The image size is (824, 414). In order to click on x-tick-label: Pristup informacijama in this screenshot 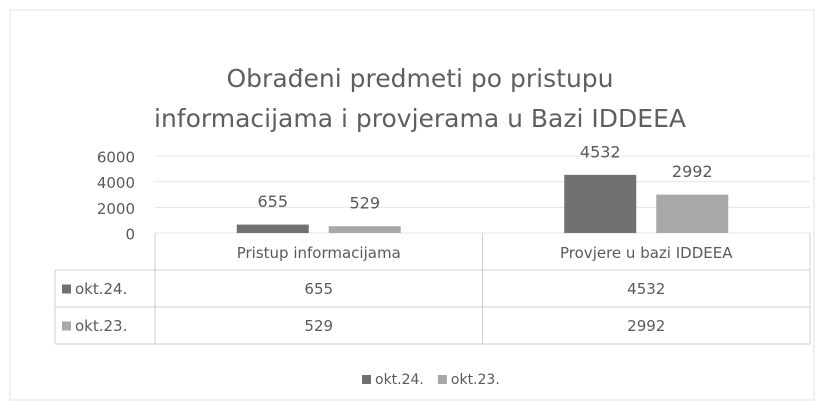, I will do `click(319, 253)`.